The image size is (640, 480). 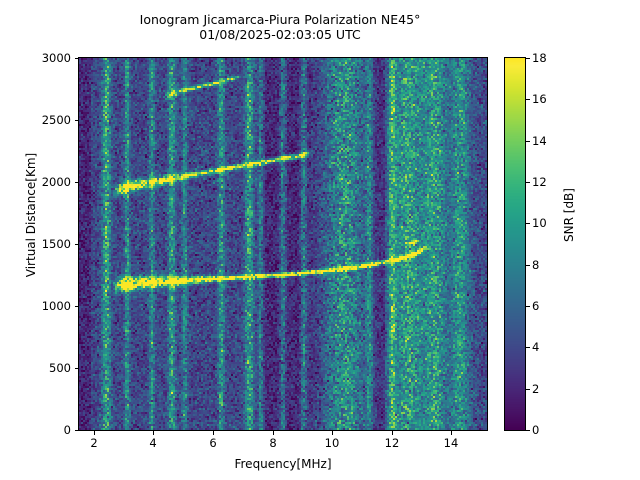 What do you see at coordinates (273, 443) in the screenshot?
I see `x-tick-label: 8` at bounding box center [273, 443].